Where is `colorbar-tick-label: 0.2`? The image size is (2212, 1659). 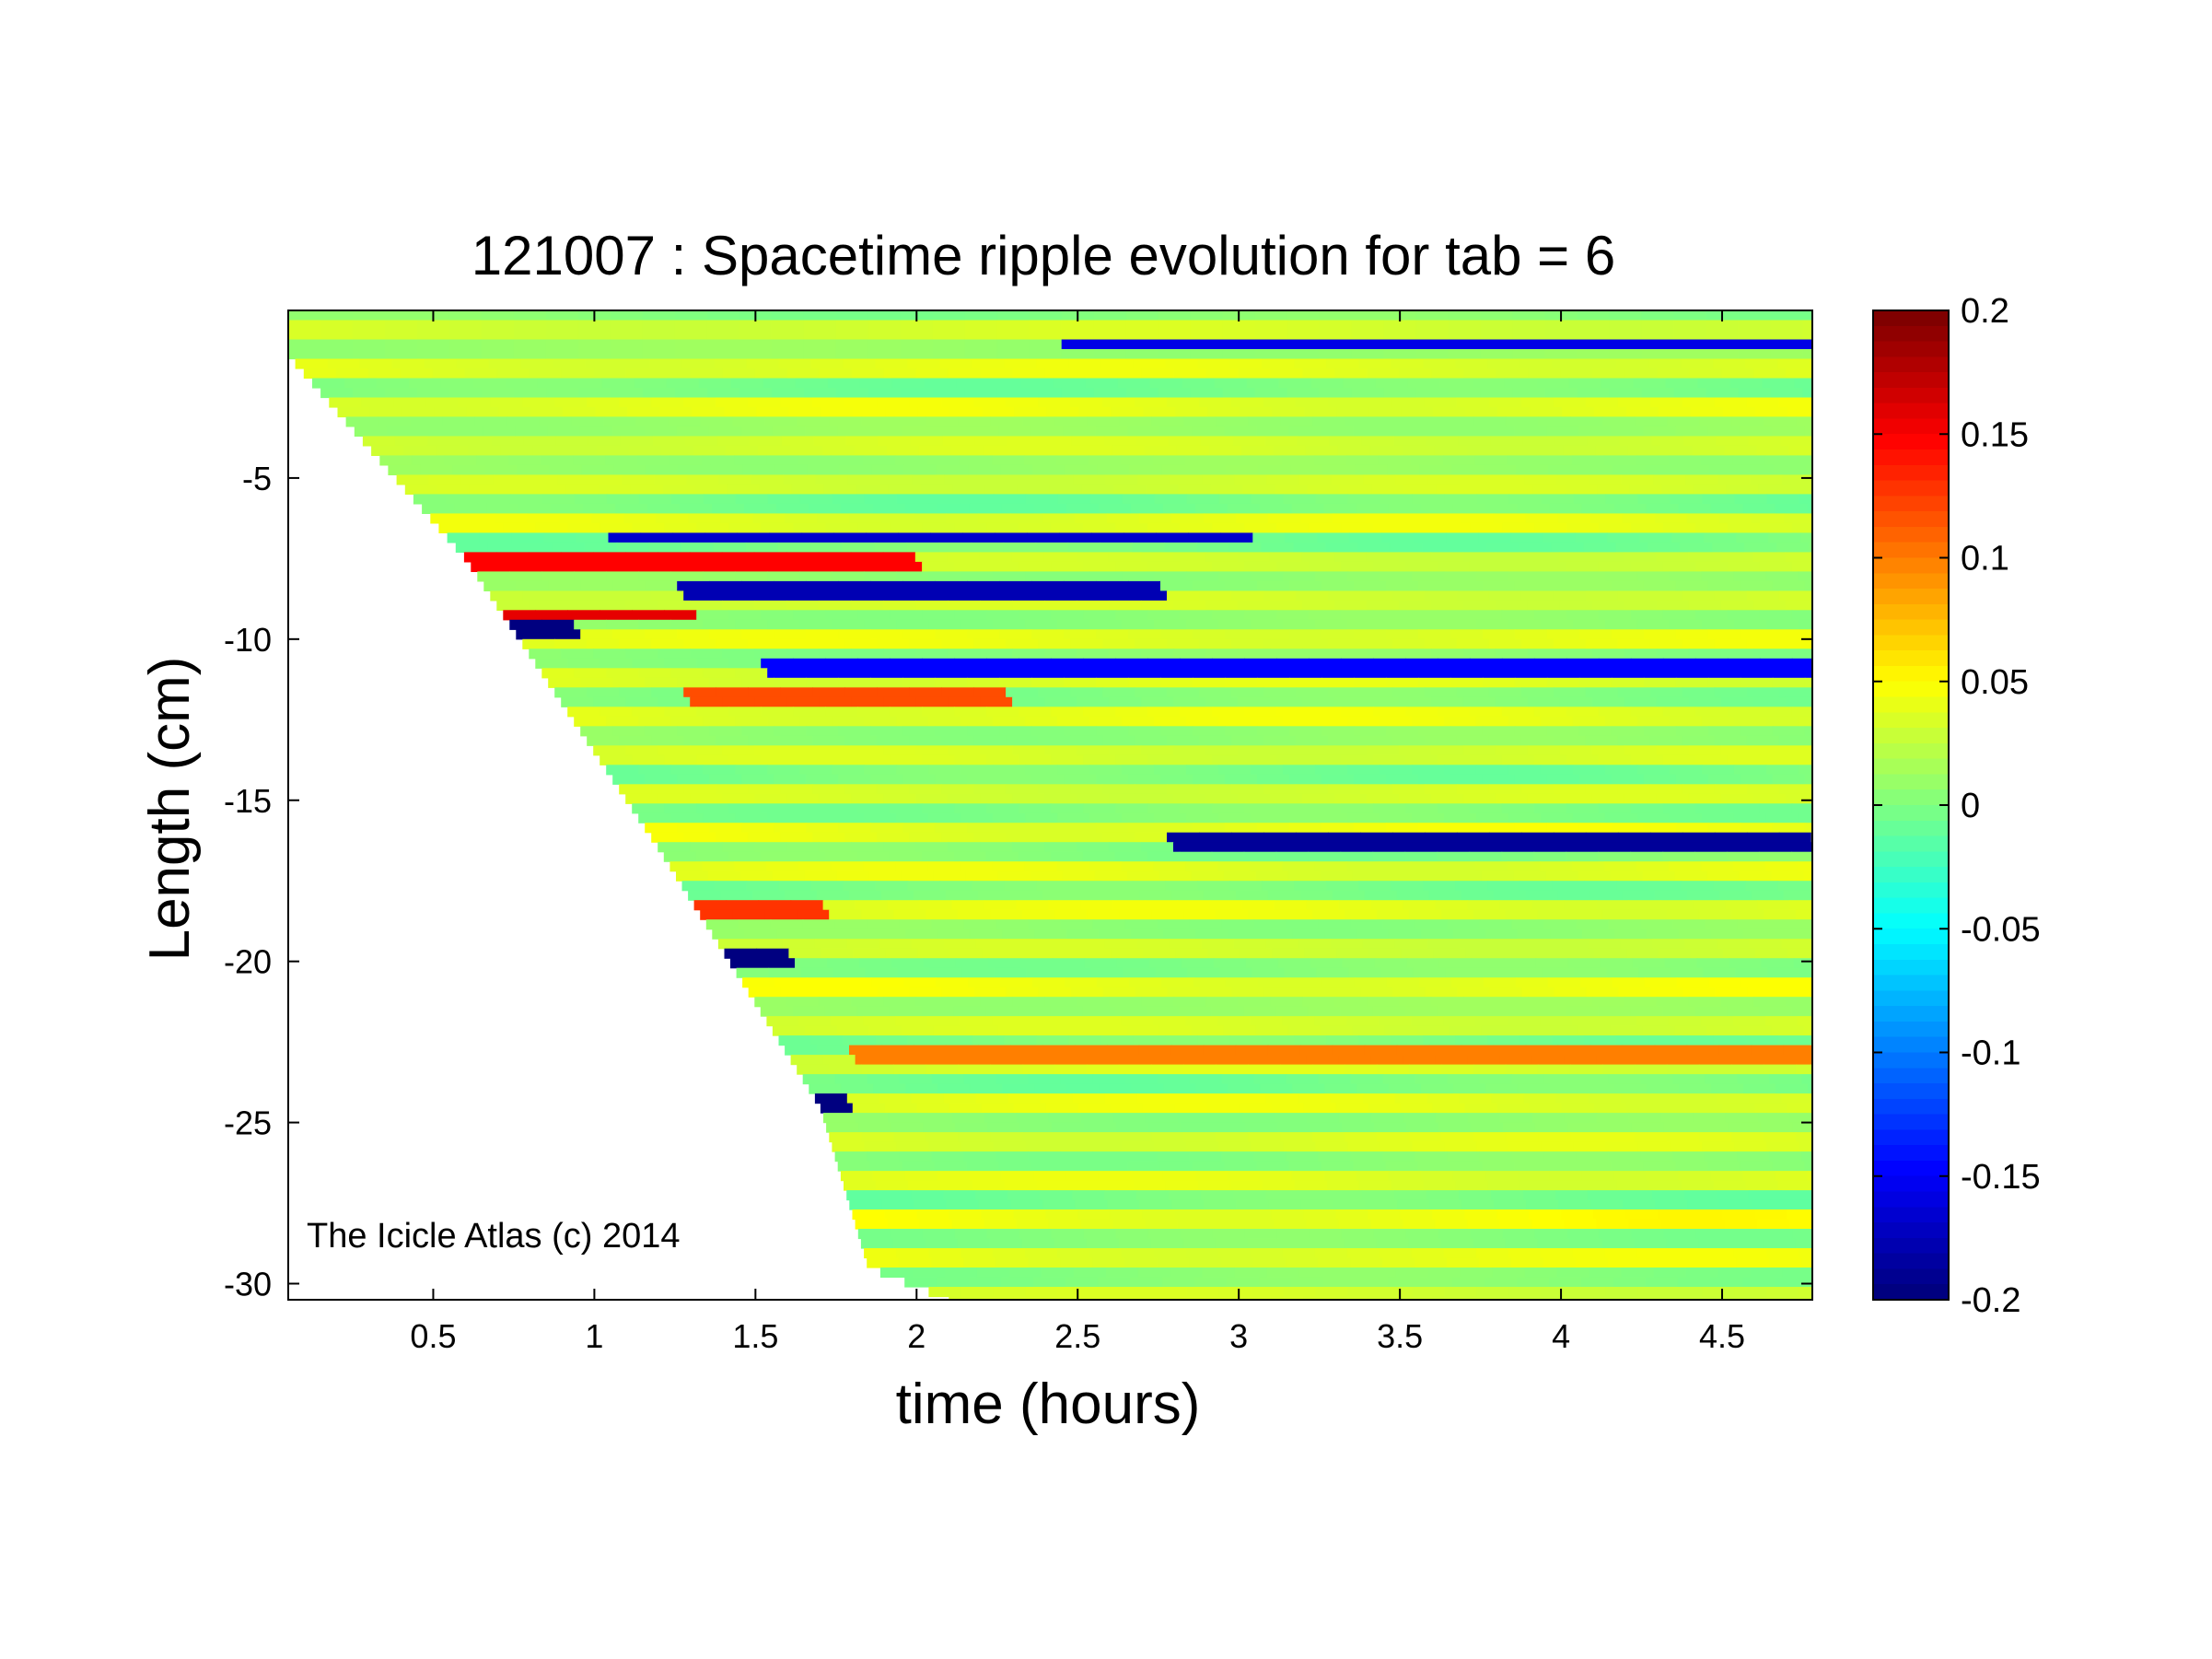
colorbar-tick-label: 0.2 is located at coordinates (1985, 311).